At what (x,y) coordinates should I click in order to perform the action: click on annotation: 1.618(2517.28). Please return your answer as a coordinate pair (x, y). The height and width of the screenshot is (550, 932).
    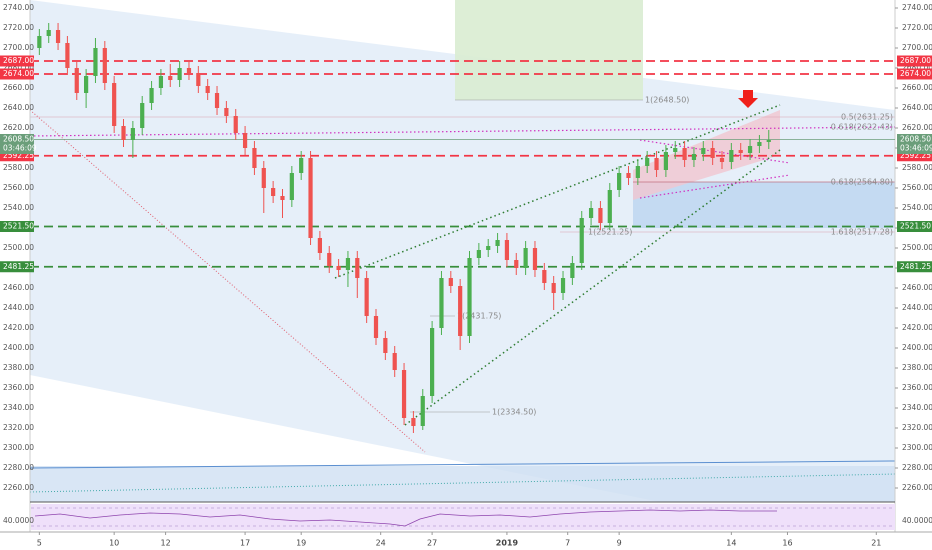
    Looking at the image, I should click on (862, 232).